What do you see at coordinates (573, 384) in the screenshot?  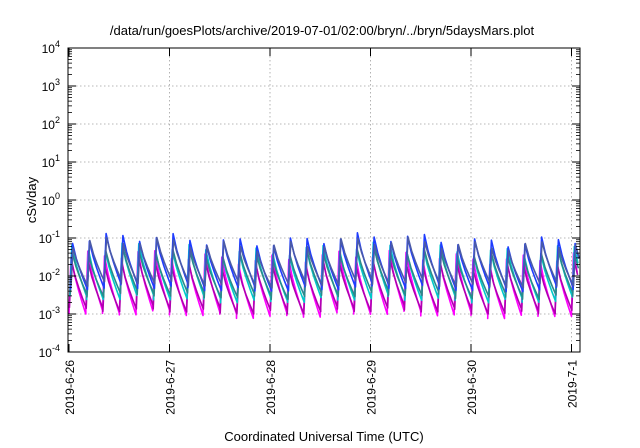 I see `x-tick-label: 2019-7-1` at bounding box center [573, 384].